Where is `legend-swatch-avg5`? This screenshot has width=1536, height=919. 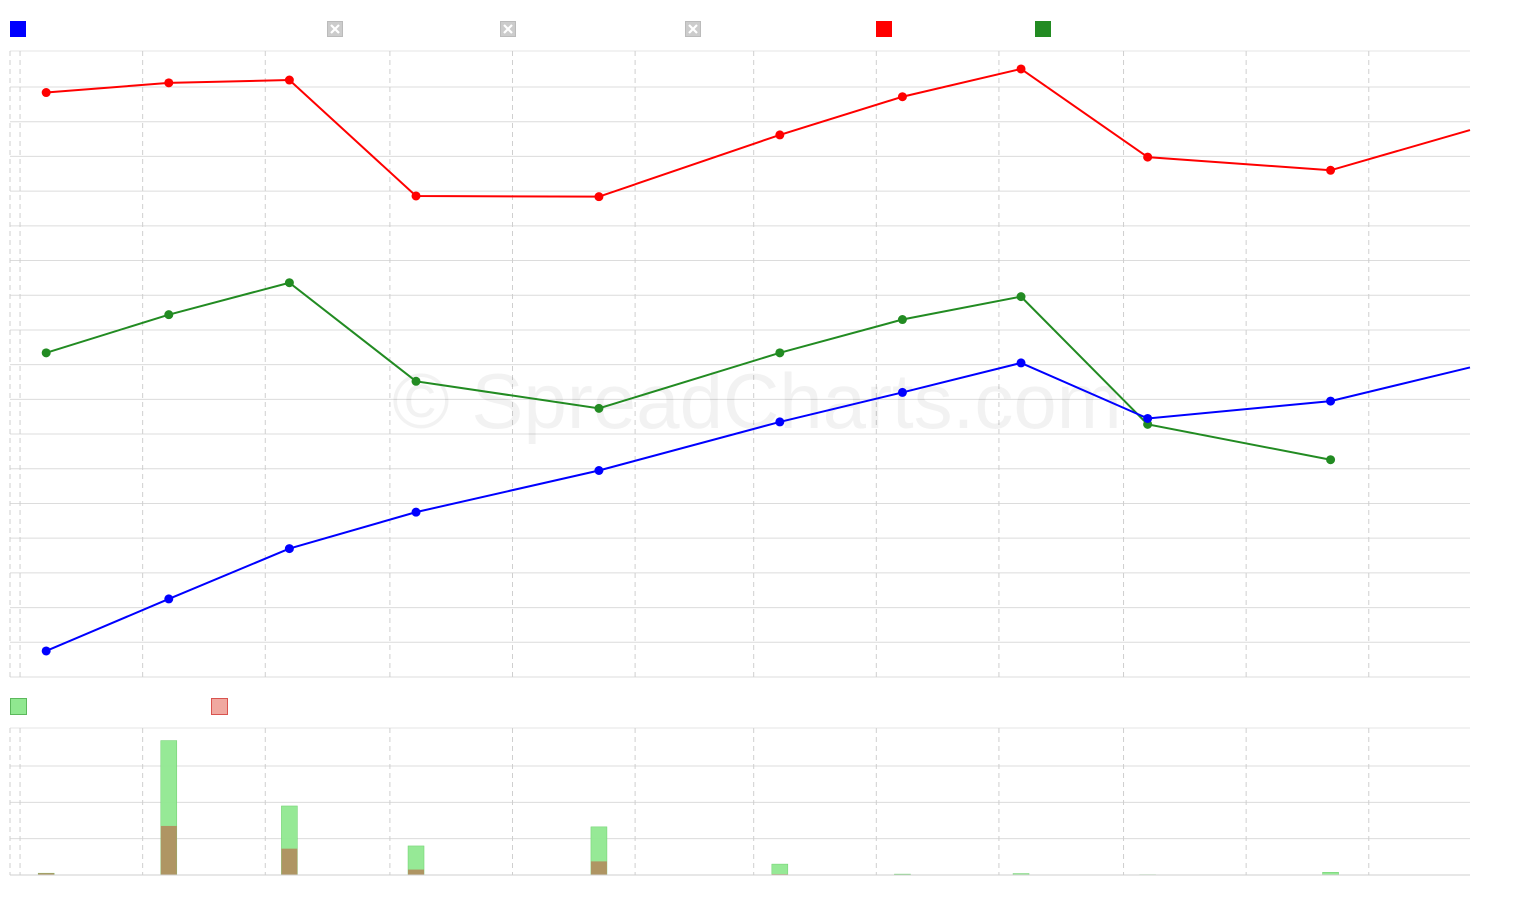
legend-swatch-avg5 is located at coordinates (884, 29).